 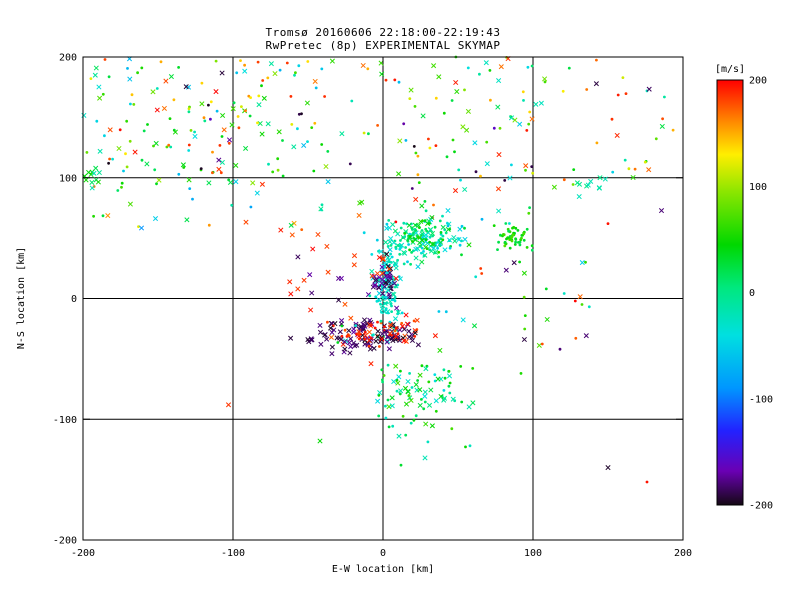 I want to click on x-axis-label: E-W location [km], so click(x=383, y=569).